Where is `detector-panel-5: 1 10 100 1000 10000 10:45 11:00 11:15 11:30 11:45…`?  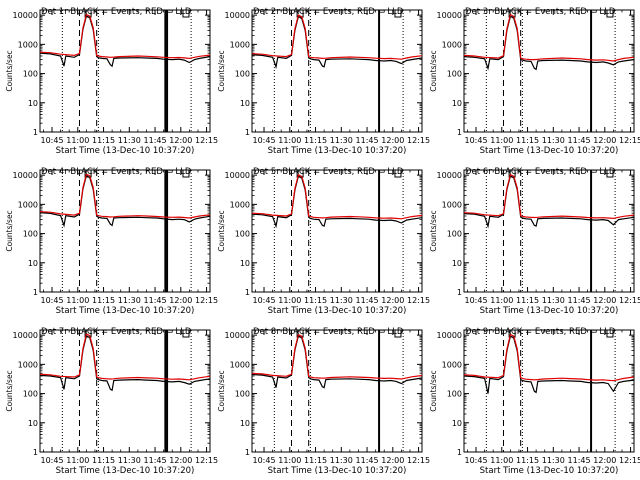
detector-panel-5: 1 10 100 1000 10000 10:45 11:00 11:15 11:30 11:45… is located at coordinates (323, 241).